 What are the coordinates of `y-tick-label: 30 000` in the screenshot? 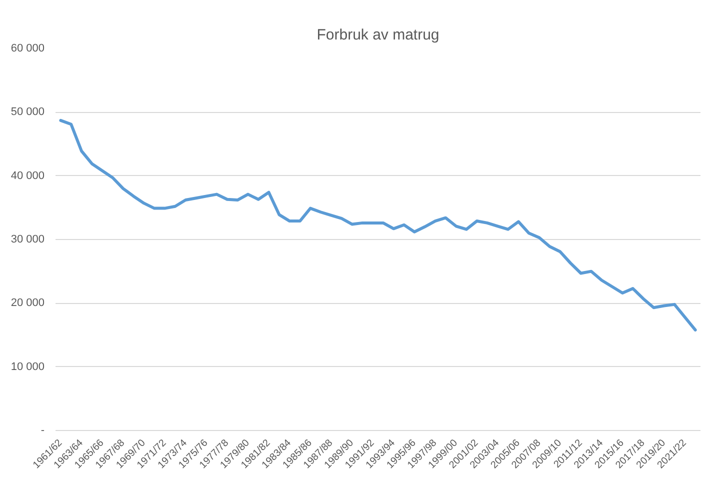 It's located at (27, 240).